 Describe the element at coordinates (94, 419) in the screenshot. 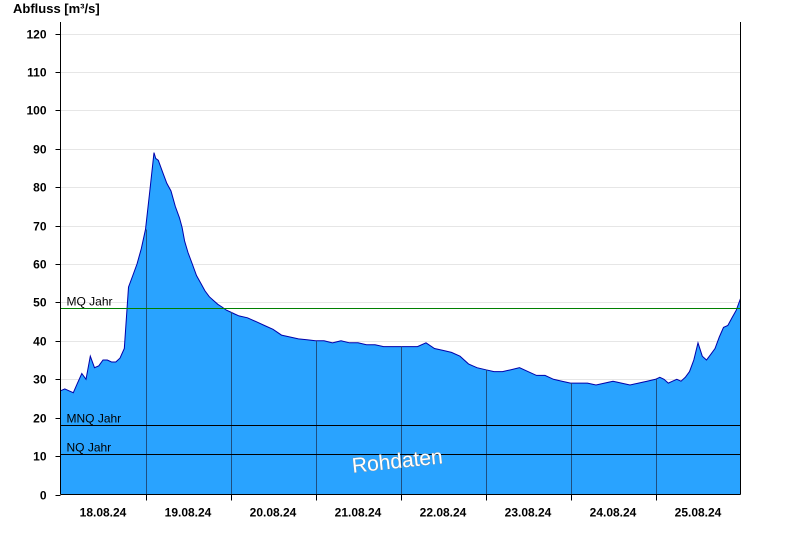

I see `reference-line-label: MNQ Jahr` at that location.